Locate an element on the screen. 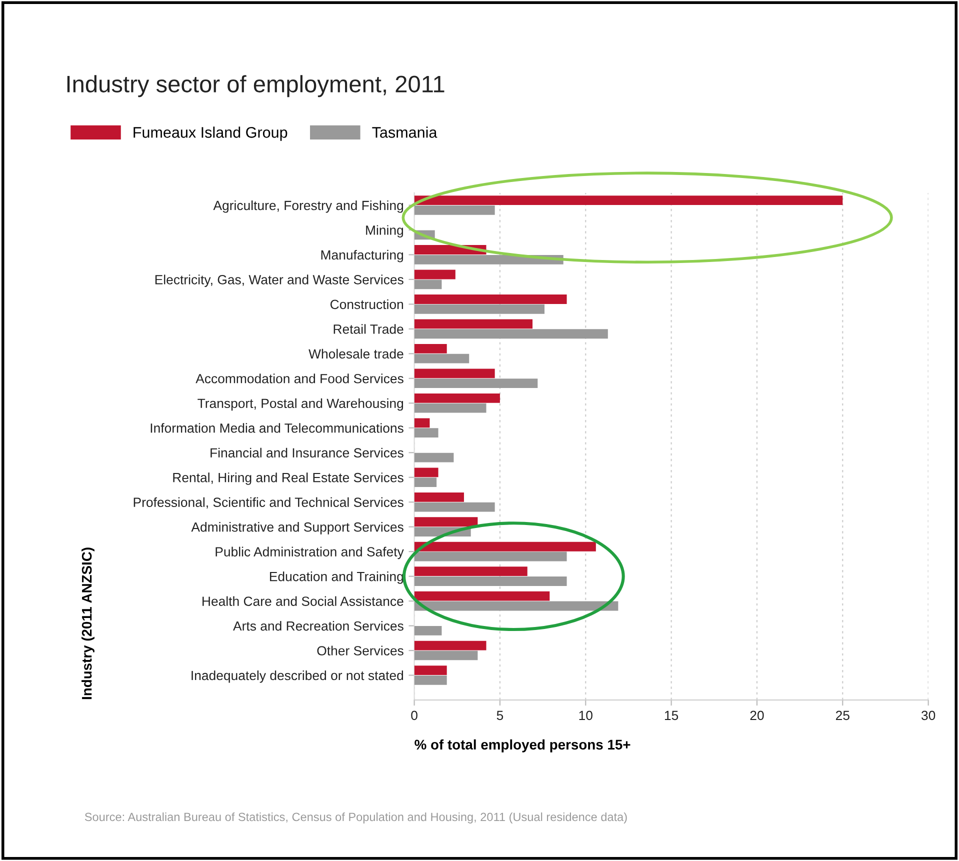 This screenshot has height=861, width=959. y-tick-label: Transport, Postal and Warehousing is located at coordinates (301, 404).